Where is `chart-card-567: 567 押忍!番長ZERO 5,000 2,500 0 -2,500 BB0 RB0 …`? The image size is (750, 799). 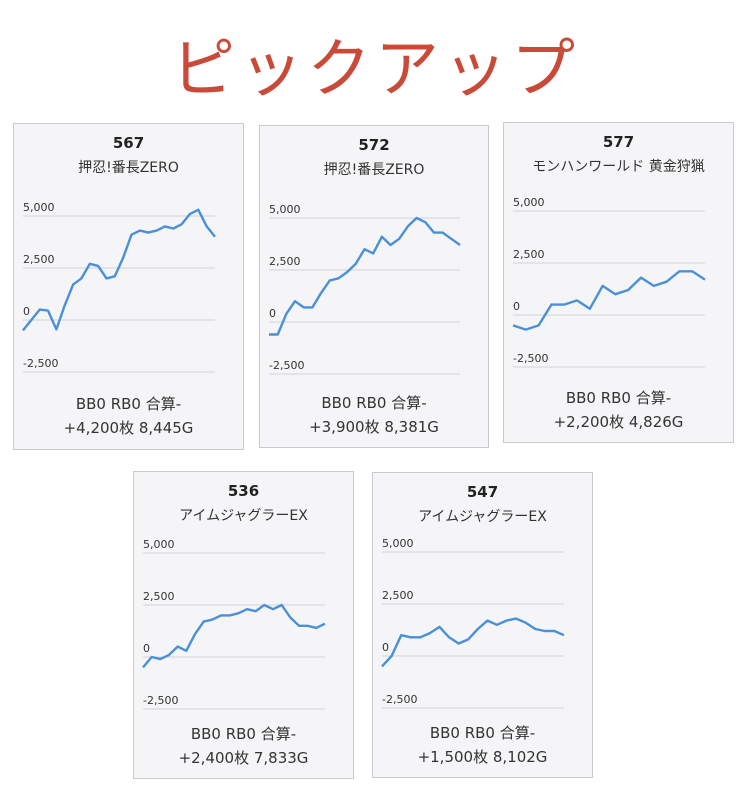 chart-card-567: 567 押忍!番長ZERO 5,000 2,500 0 -2,500 BB0 RB0 … is located at coordinates (128, 286).